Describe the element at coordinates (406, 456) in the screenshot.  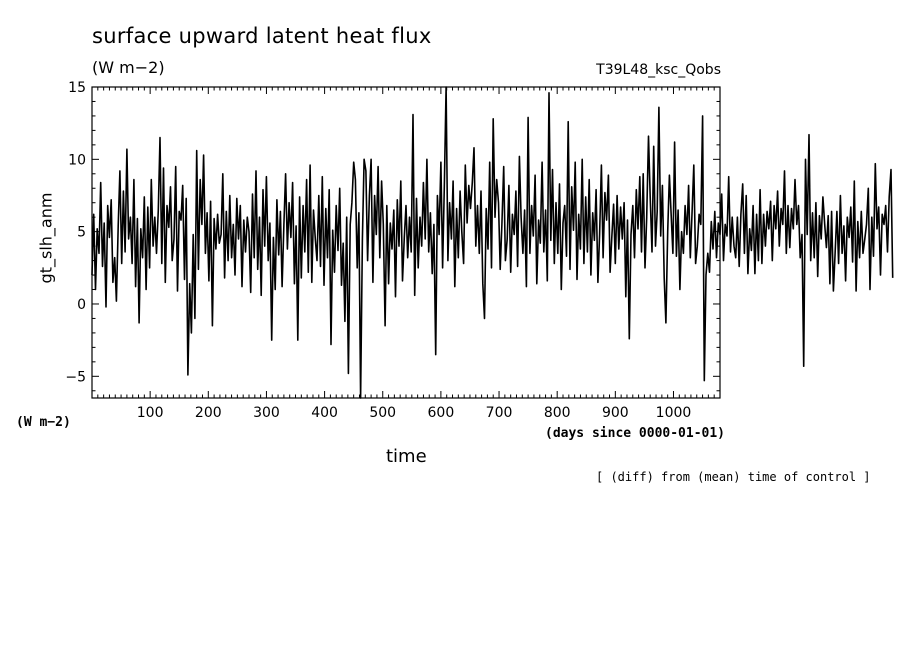
I see `x-axis-label: time` at that location.